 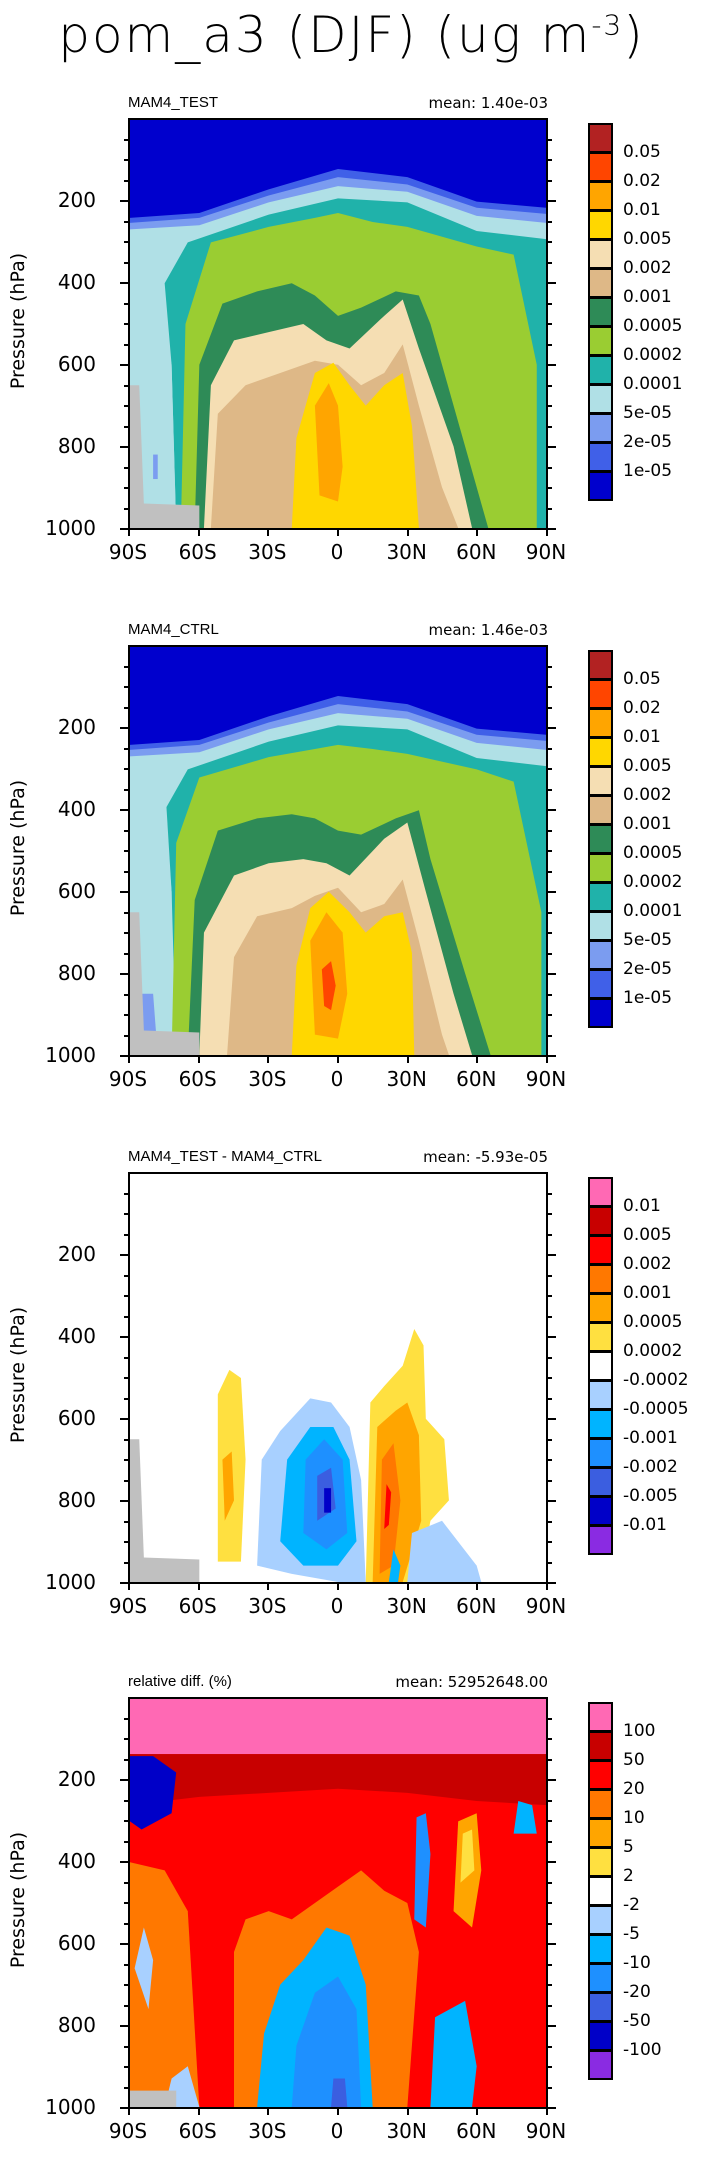 What do you see at coordinates (637, 1992) in the screenshot?
I see `colorbar-label: -20` at bounding box center [637, 1992].